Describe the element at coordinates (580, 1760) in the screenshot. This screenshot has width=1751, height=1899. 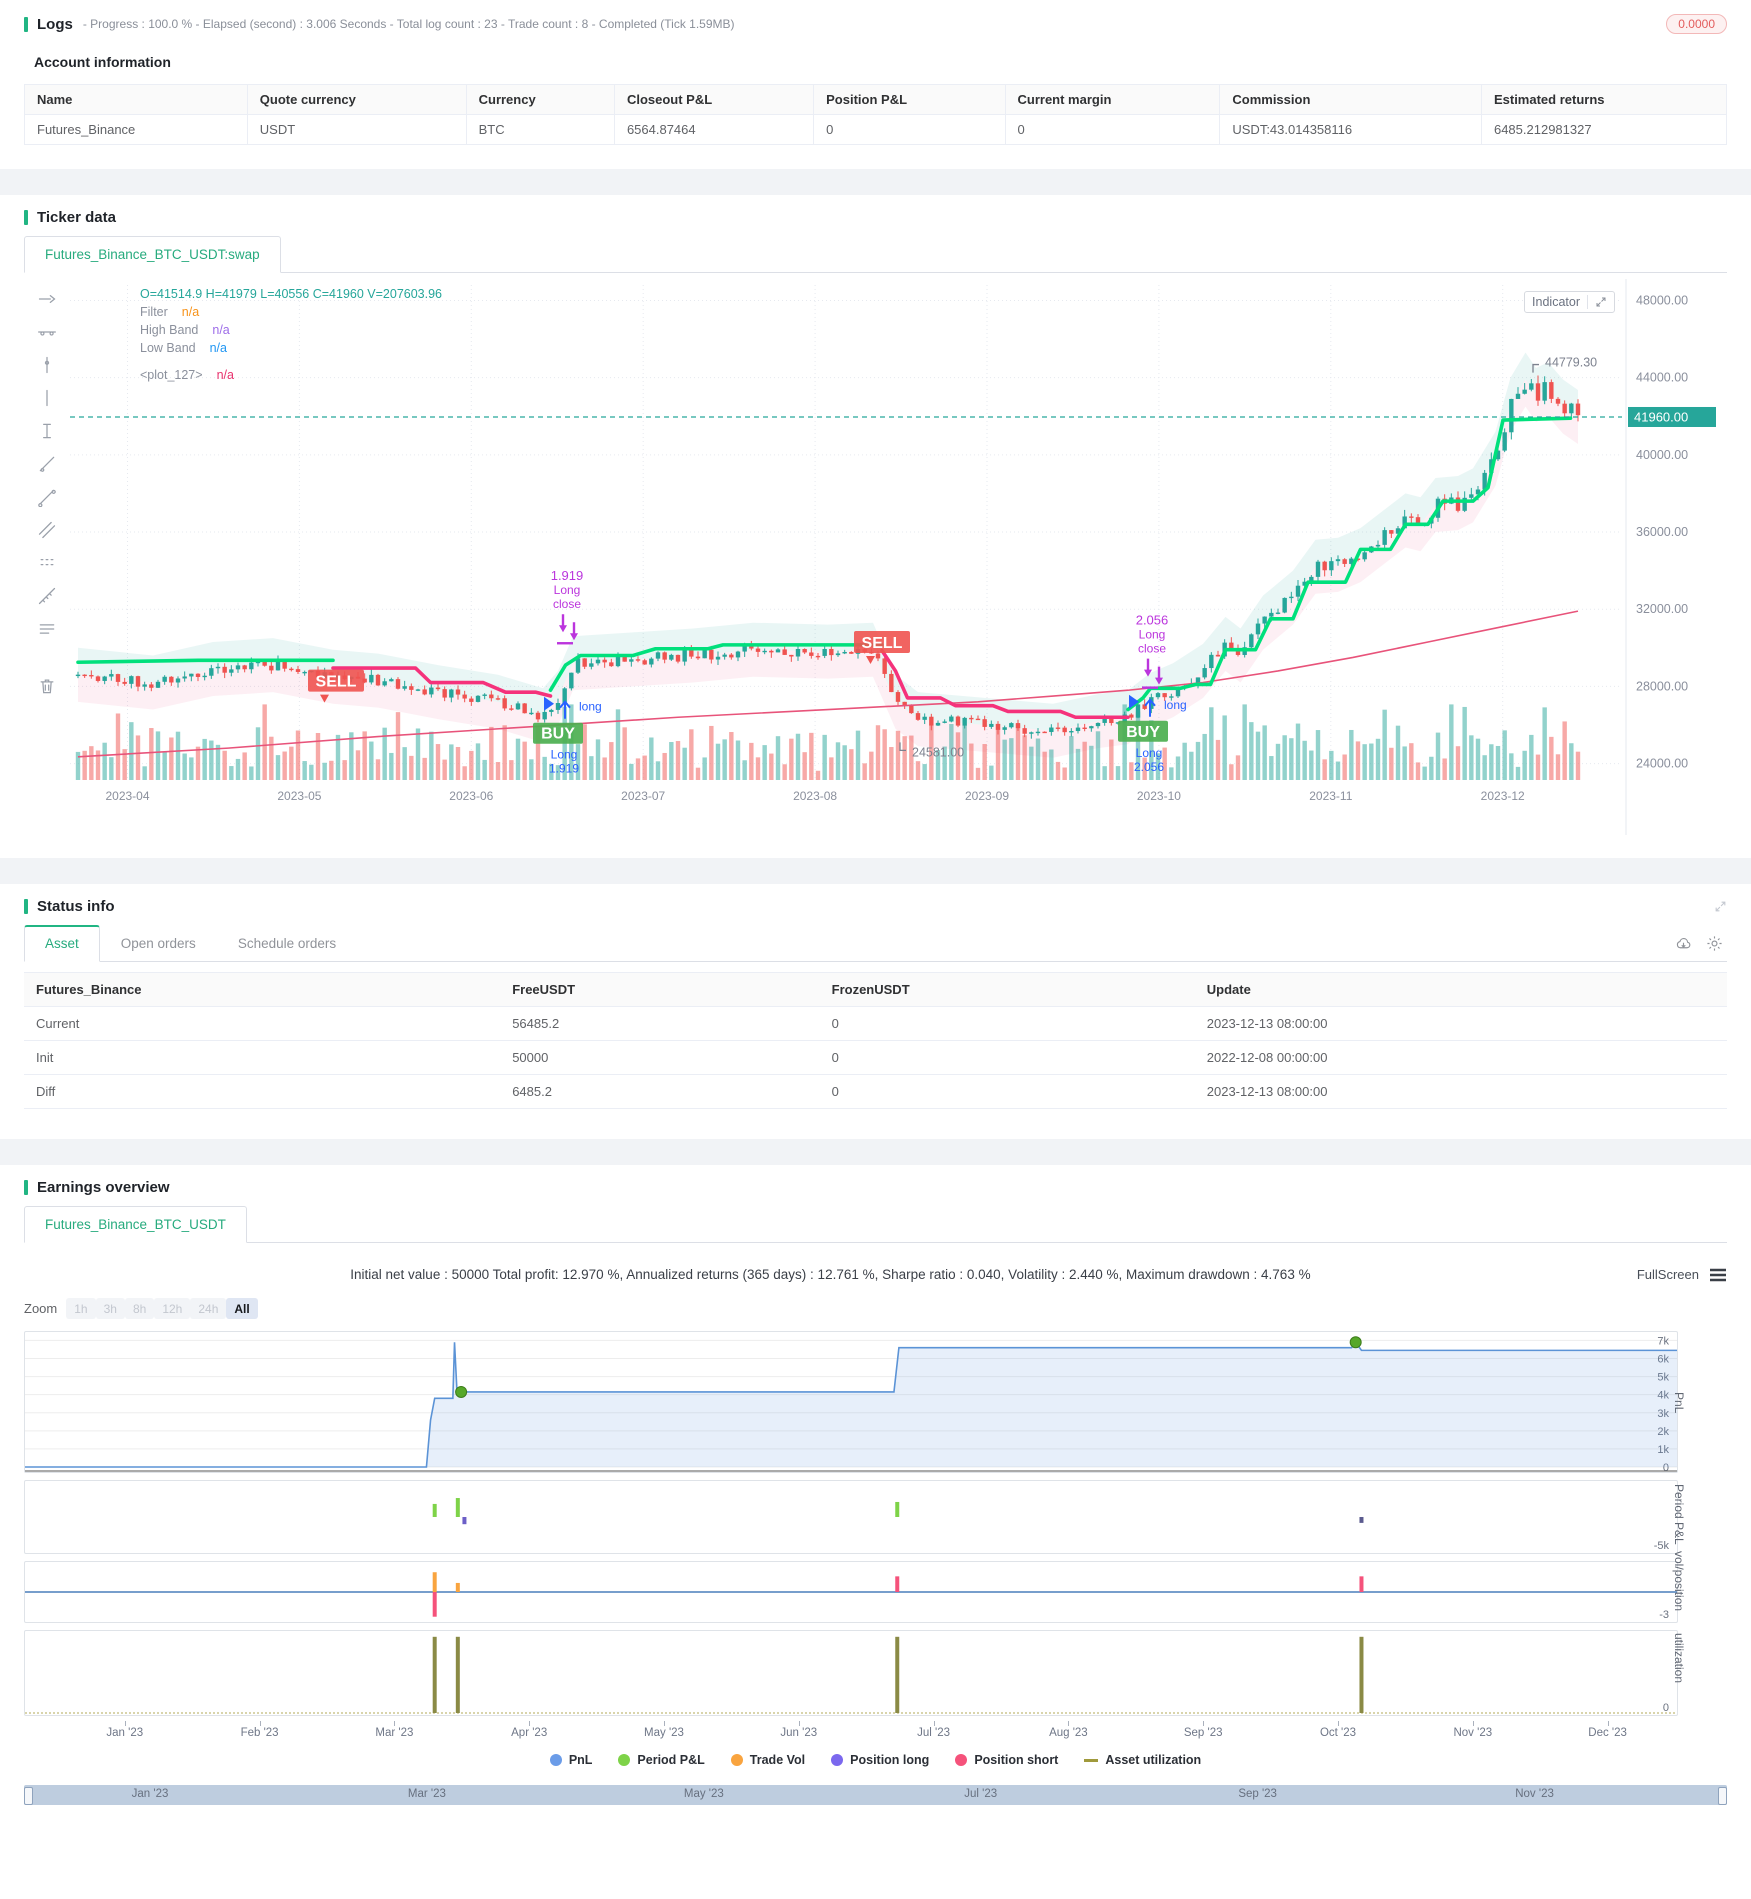
I see `legend-label: PnL` at that location.